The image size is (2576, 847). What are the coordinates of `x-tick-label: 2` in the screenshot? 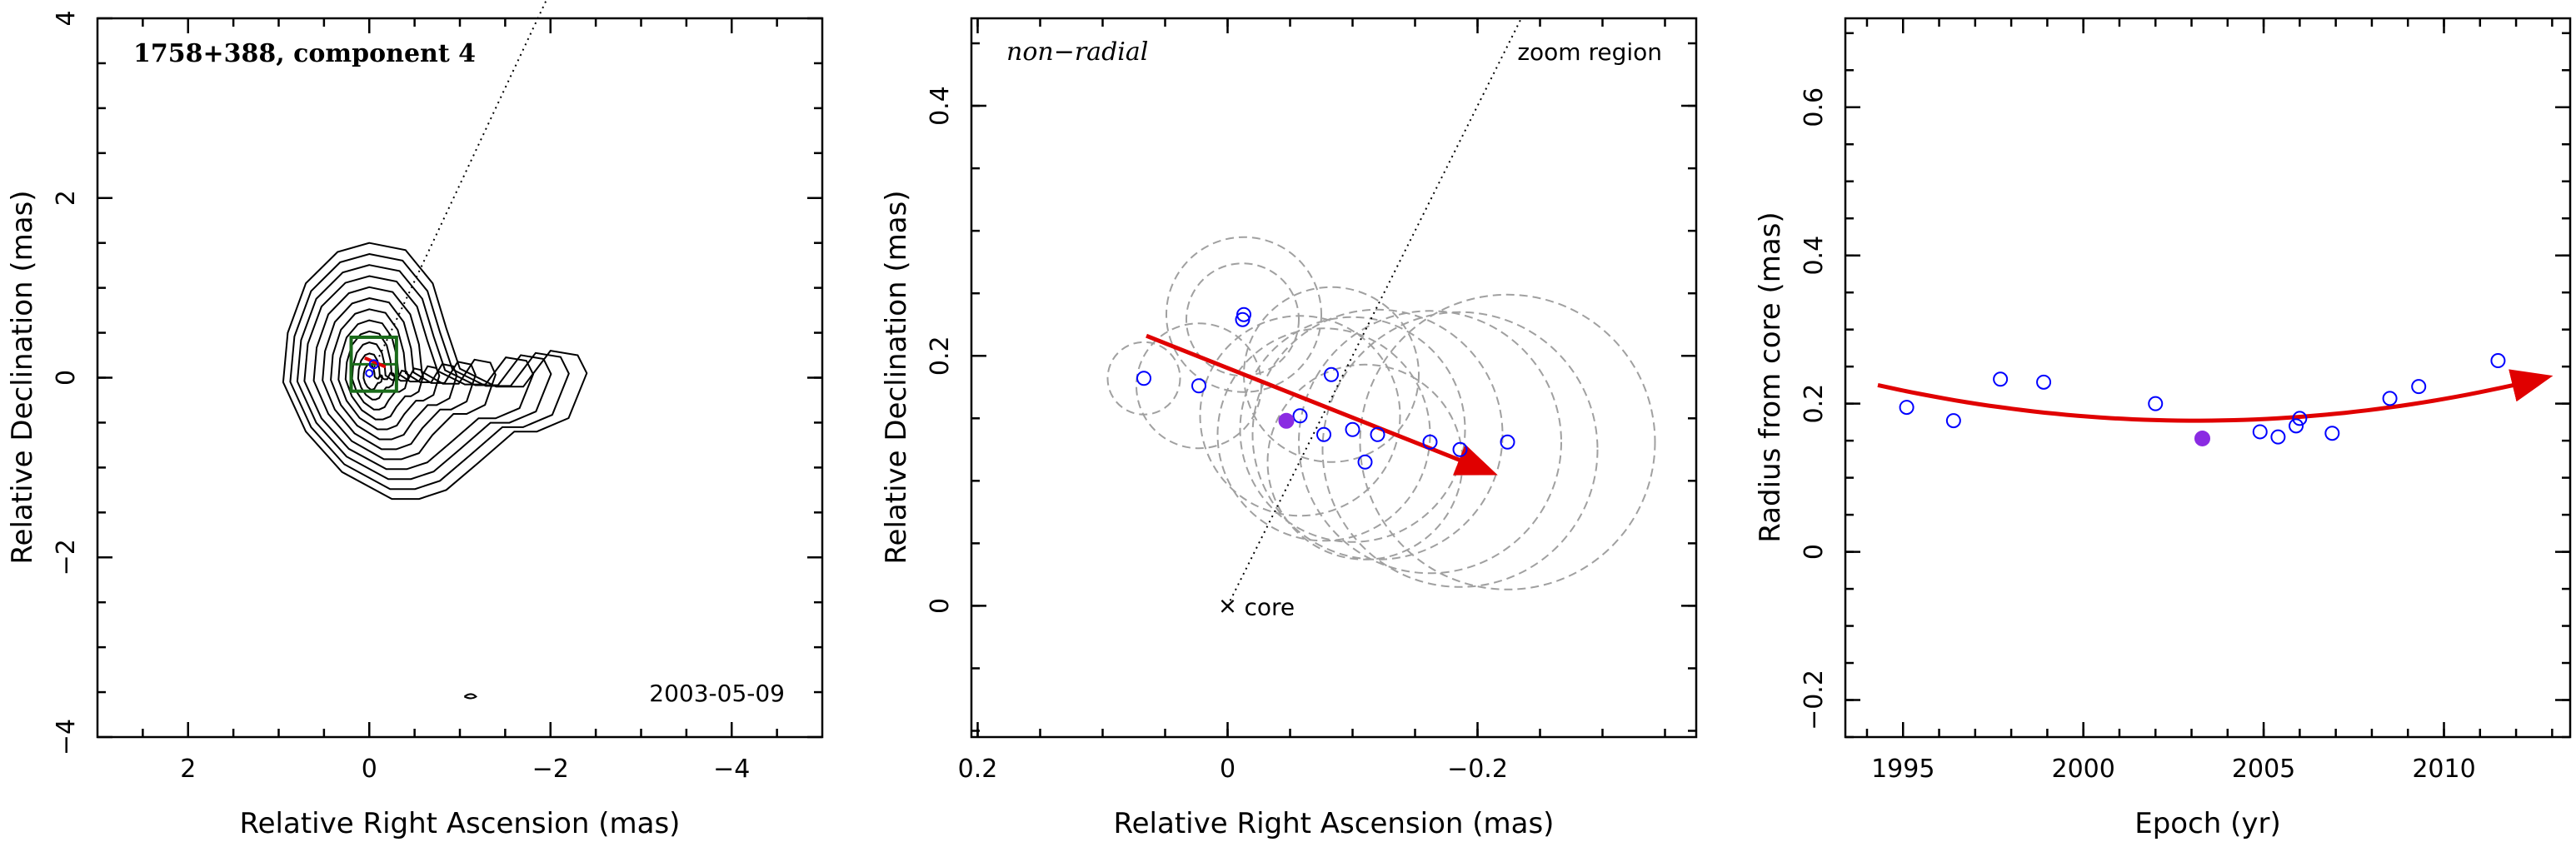 It's located at (188, 769).